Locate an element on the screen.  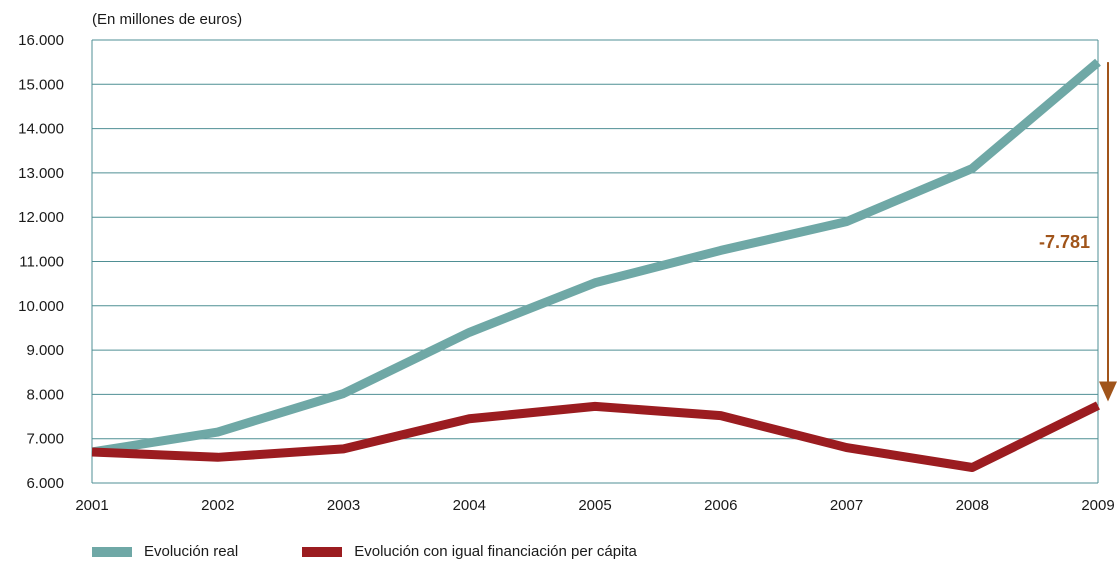
x-tick-label: 2009 is located at coordinates (1097, 505).